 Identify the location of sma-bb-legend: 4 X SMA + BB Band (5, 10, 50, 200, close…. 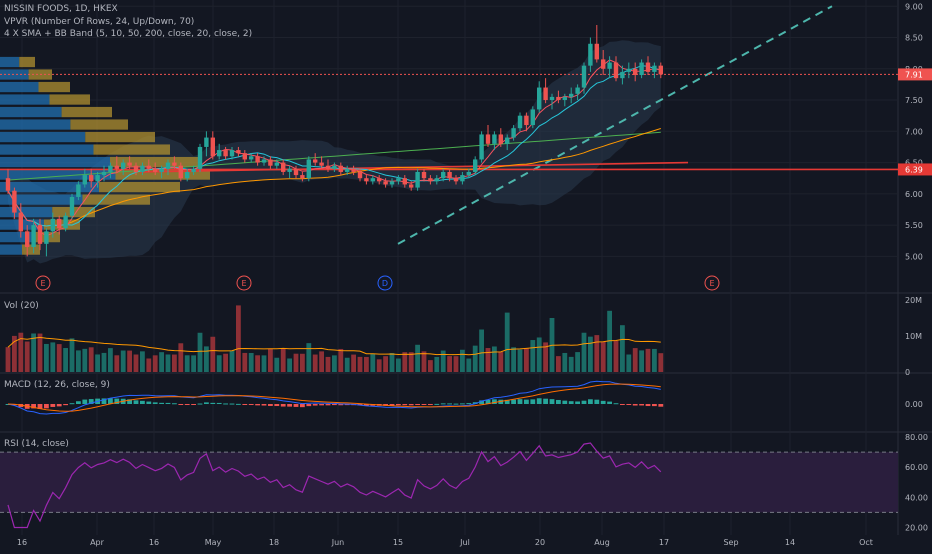
(128, 34).